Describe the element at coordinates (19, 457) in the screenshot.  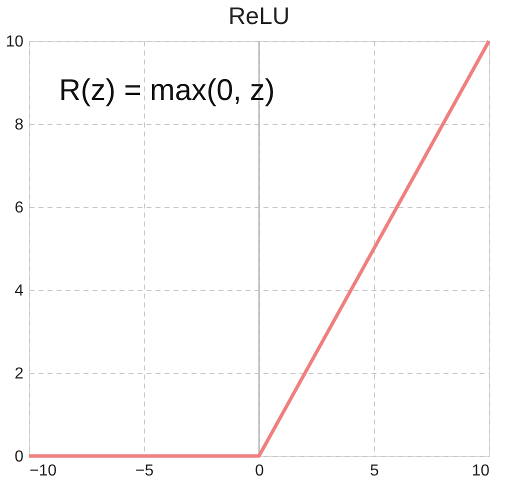
I see `y-tick-label: 0` at that location.